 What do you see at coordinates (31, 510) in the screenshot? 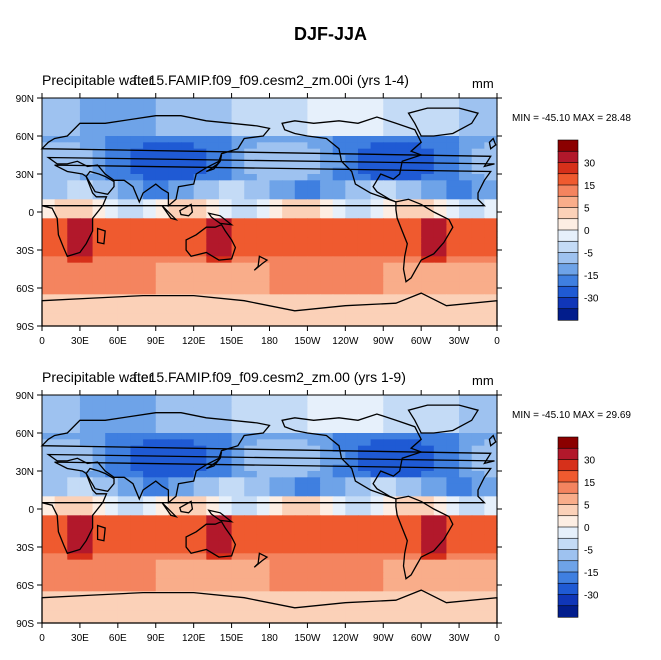
I see `y-tick-label: 0` at bounding box center [31, 510].